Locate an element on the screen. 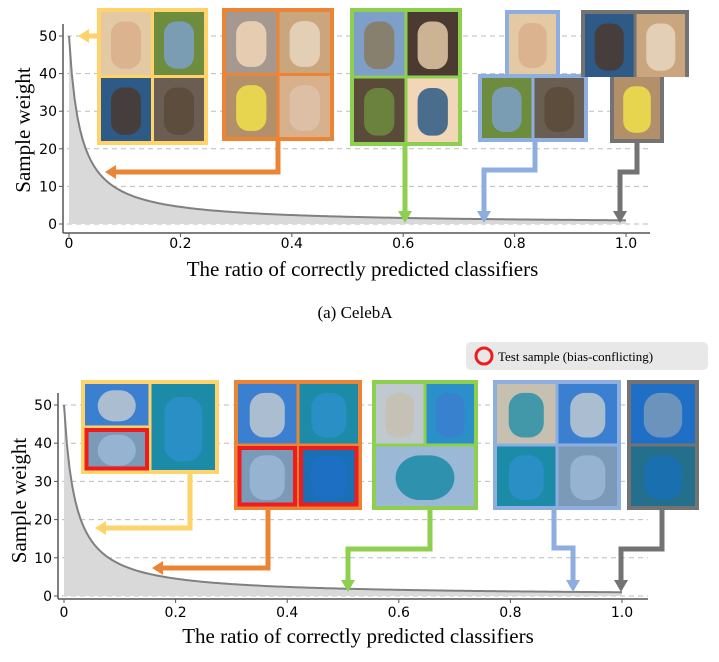 The width and height of the screenshot is (719, 662). legend: Test sample (bias-conflicting) is located at coordinates (587, 356).